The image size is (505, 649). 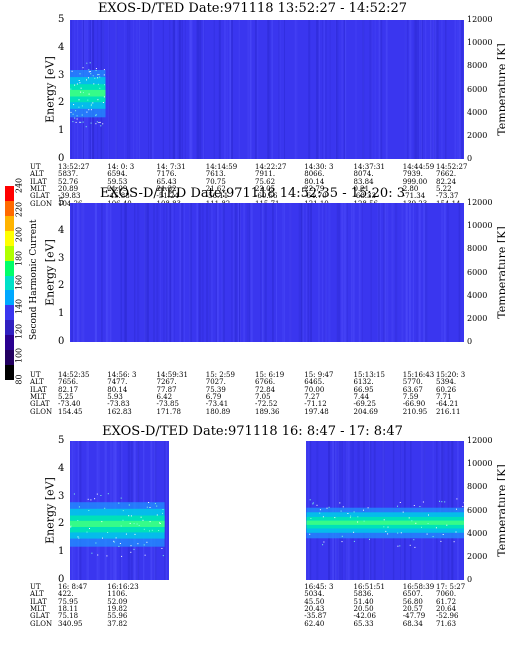 What do you see at coordinates (117, 616) in the screenshot?
I see `orbit-cell: 55.96` at bounding box center [117, 616].